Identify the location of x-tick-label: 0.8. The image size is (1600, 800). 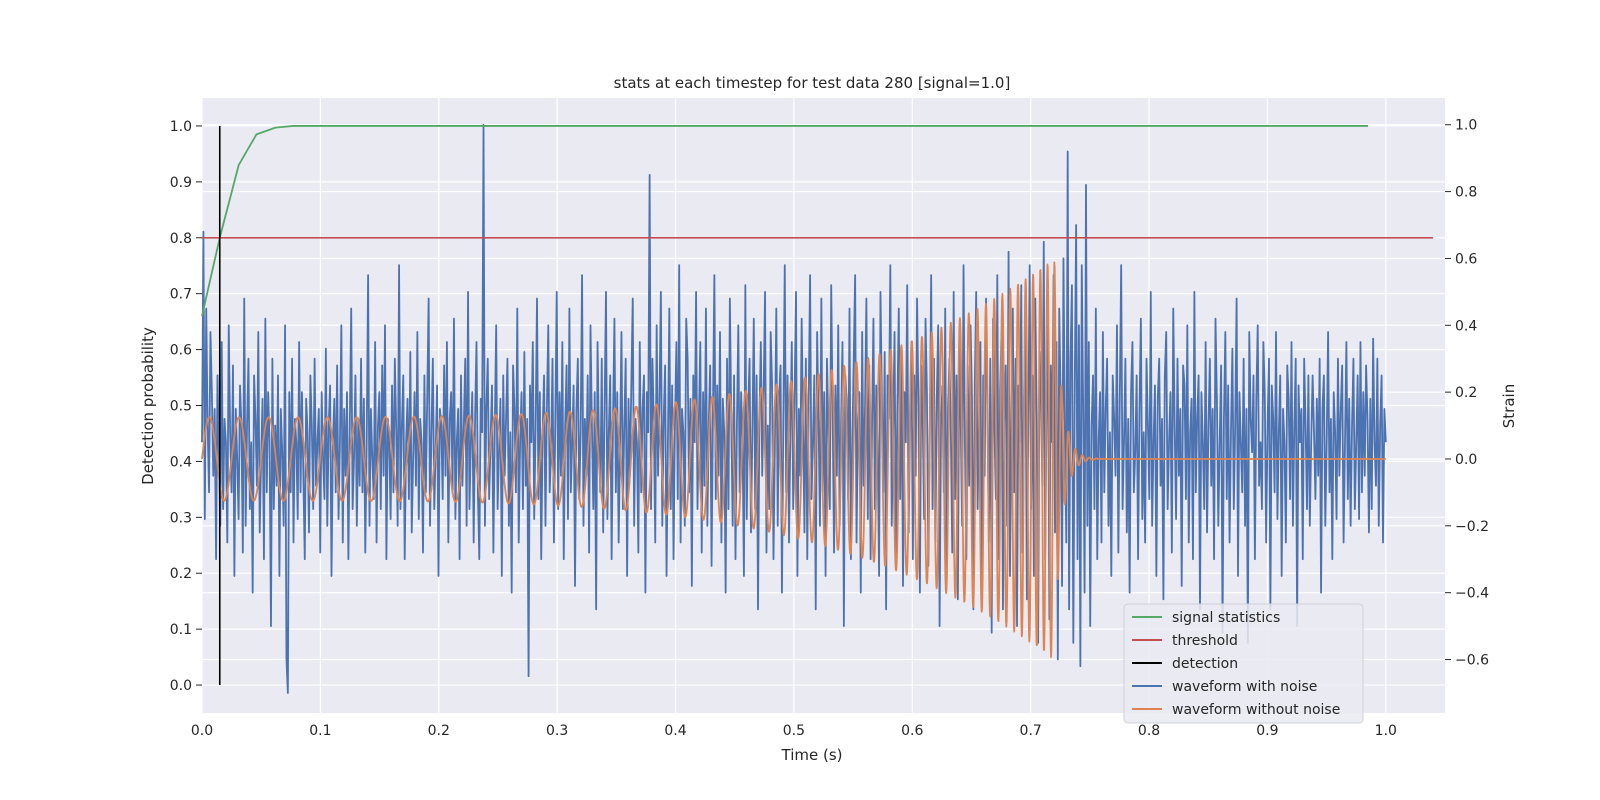
(1149, 731).